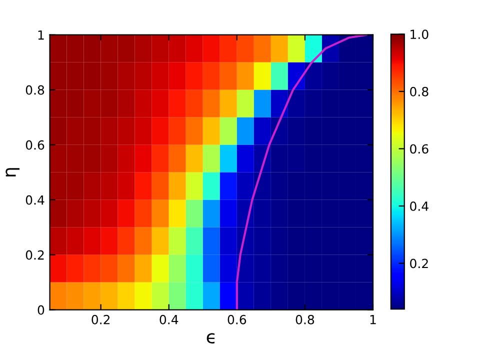  What do you see at coordinates (237, 319) in the screenshot?
I see `x-tick-label: 0.6` at bounding box center [237, 319].